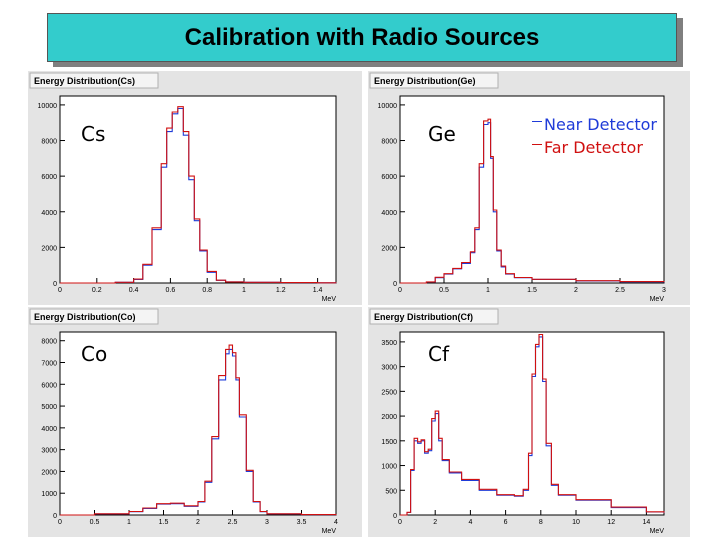 The width and height of the screenshot is (720, 540). I want to click on chart-title: Energy Distribution(Cs), so click(84, 81).